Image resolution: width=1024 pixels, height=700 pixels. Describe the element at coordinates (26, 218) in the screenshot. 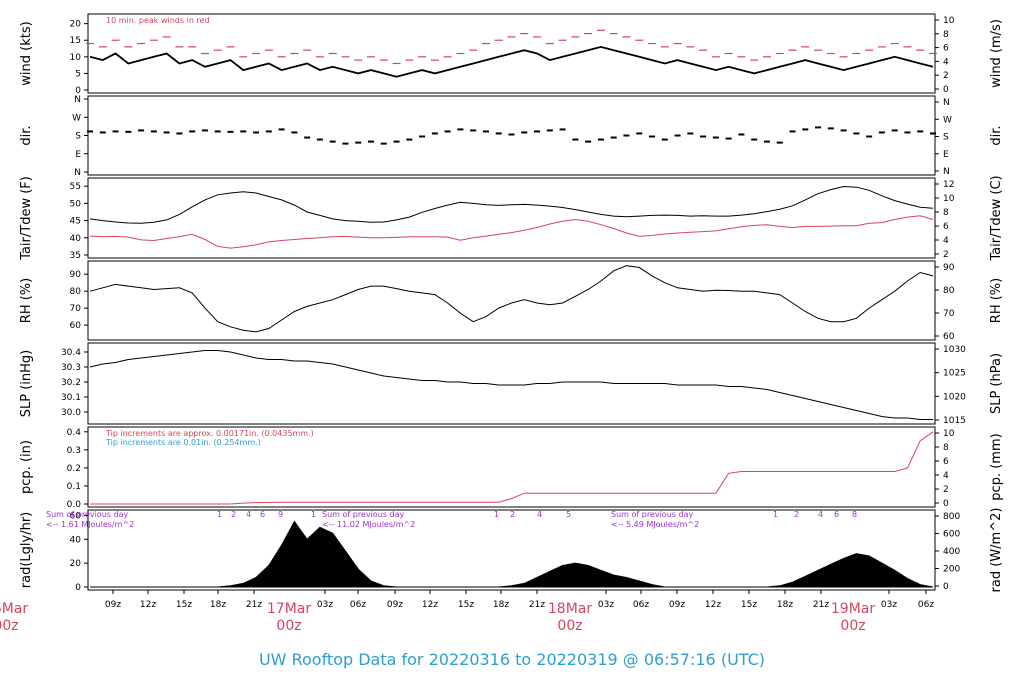

I see `temp-ylabel-left: Tair/Tdew (F)` at that location.